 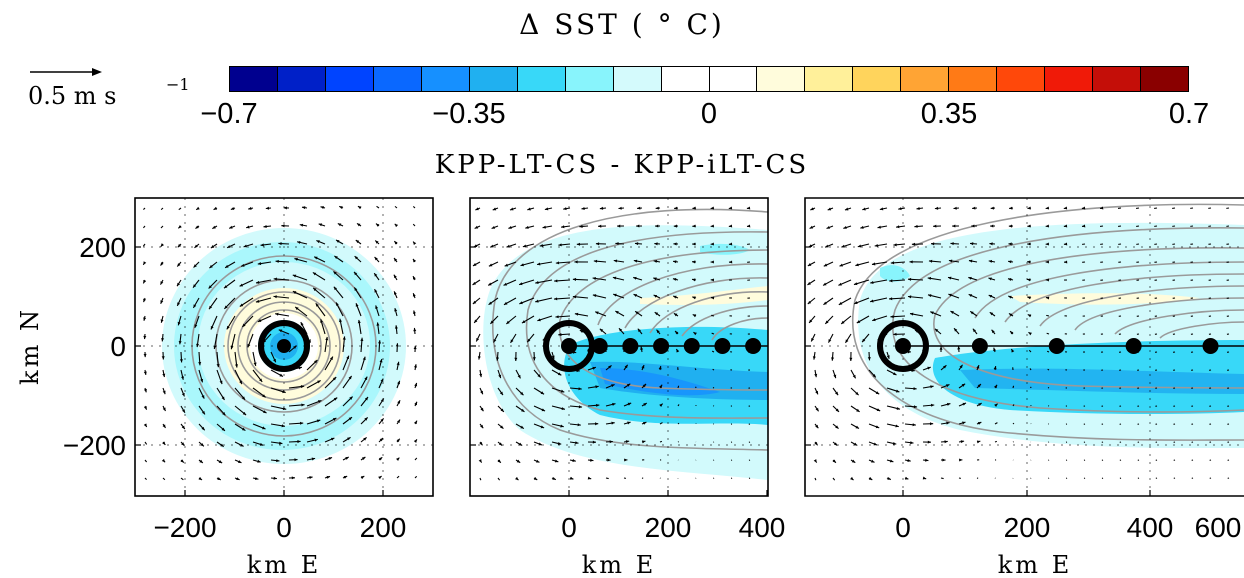 What do you see at coordinates (1189, 114) in the screenshot?
I see `colorbar-tick: 0.7` at bounding box center [1189, 114].